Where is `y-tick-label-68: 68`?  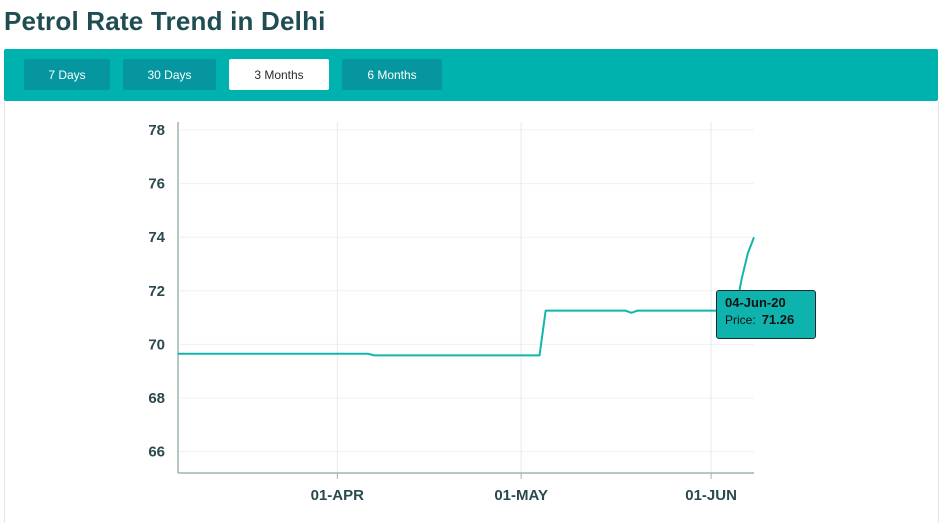 y-tick-label-68: 68 is located at coordinates (156, 398).